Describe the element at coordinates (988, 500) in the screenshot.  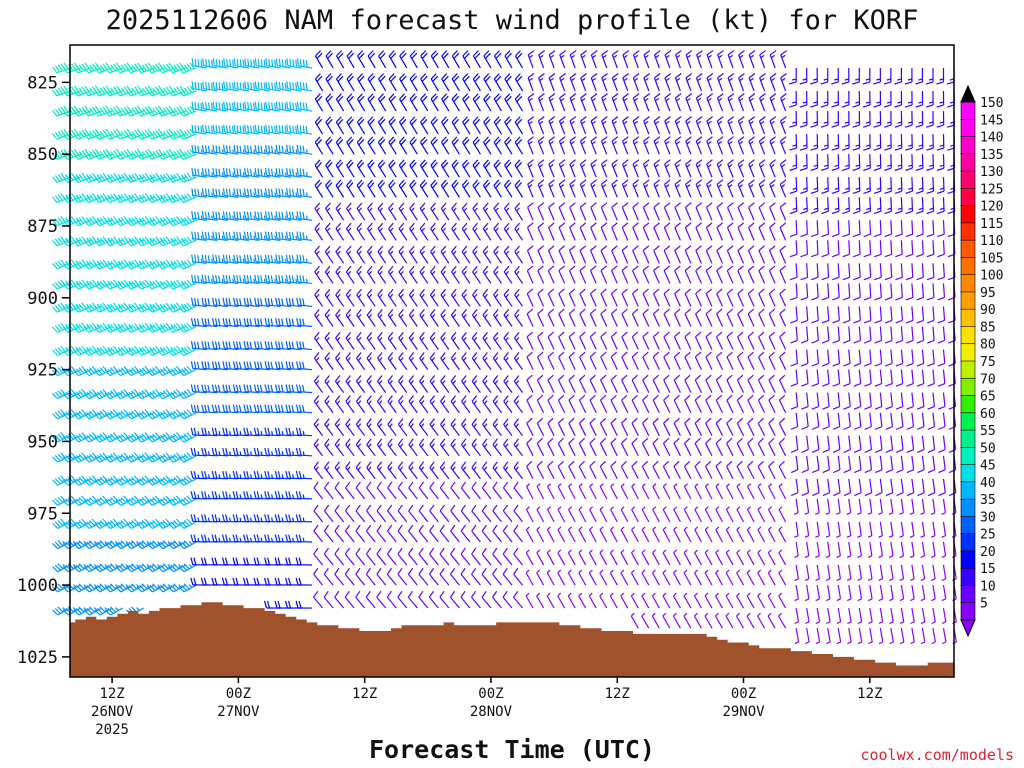
I see `colorbar-label: 35` at that location.